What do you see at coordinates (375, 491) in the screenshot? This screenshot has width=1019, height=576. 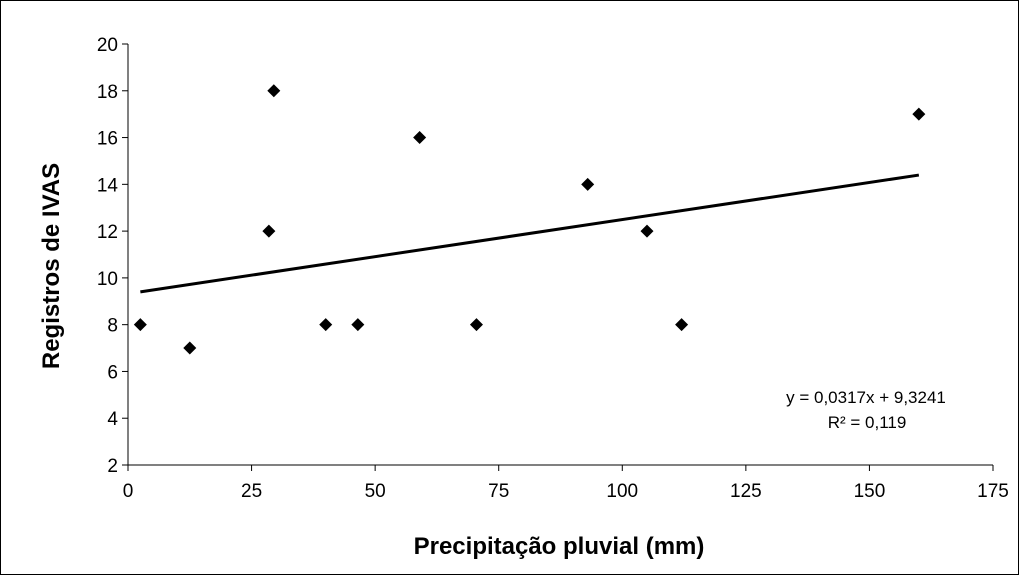 I see `x-tick-label: 50` at bounding box center [375, 491].